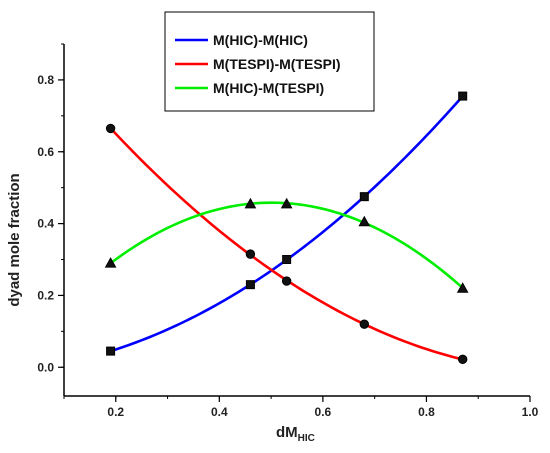 The image size is (550, 453). What do you see at coordinates (45, 224) in the screenshot?
I see `y-tick-label: 0.4` at bounding box center [45, 224].